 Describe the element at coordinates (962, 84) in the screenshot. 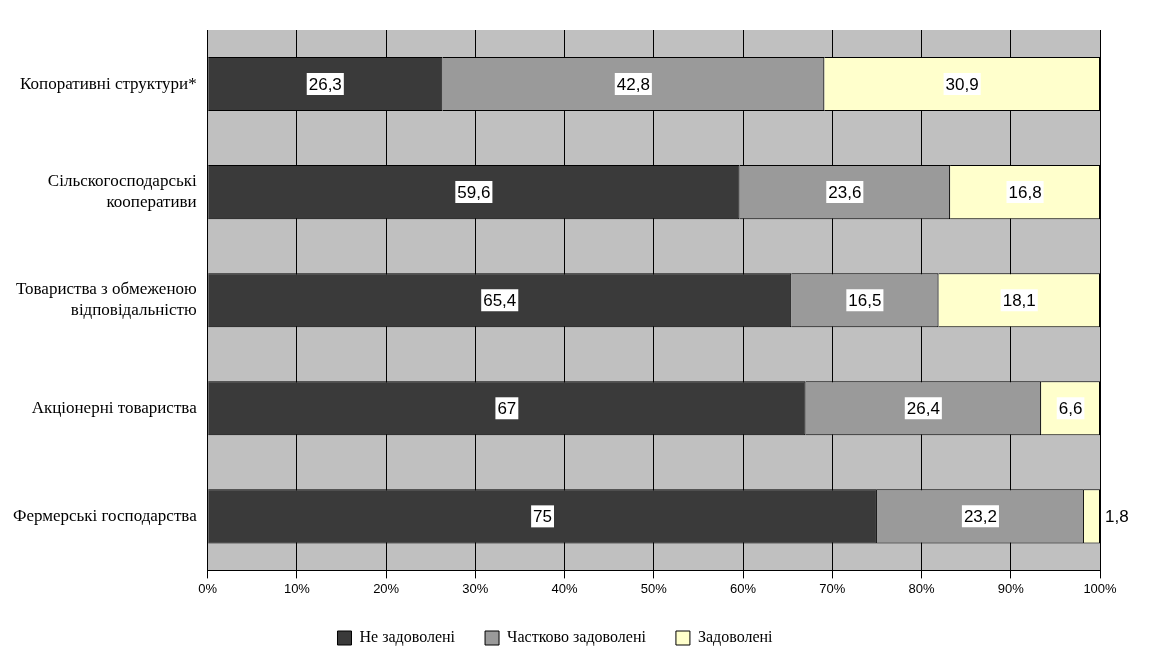

I see `data-label: 30,9` at that location.